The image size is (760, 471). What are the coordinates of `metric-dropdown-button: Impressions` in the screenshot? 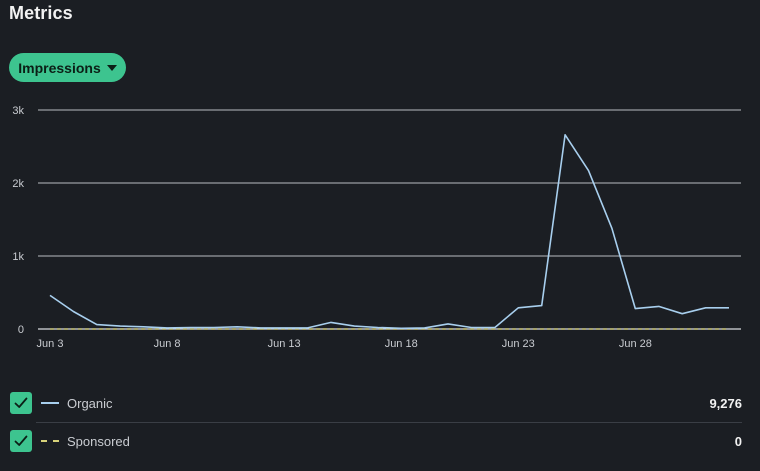 It's located at (67, 67).